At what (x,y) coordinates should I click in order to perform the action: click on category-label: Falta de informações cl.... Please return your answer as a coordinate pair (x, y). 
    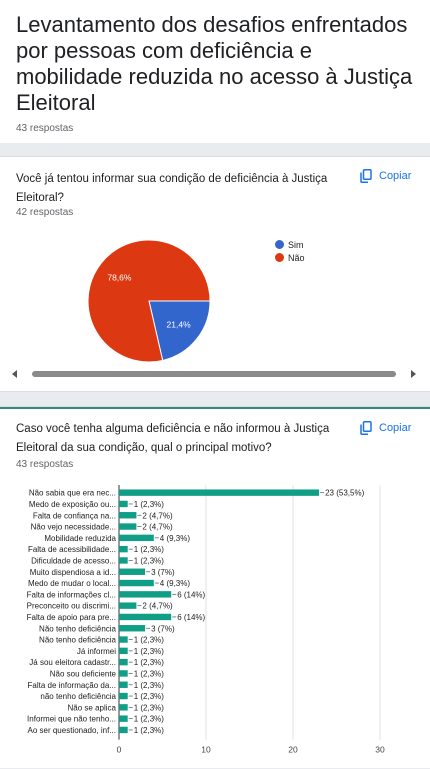
    Looking at the image, I should click on (71, 594).